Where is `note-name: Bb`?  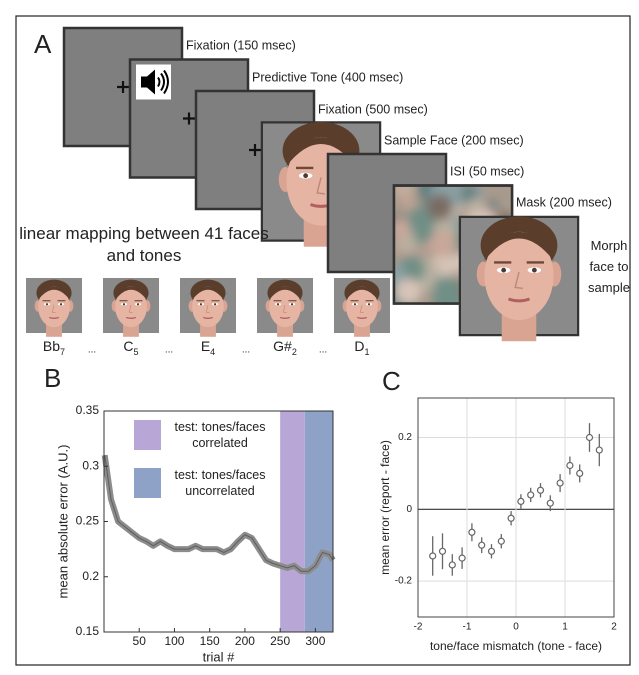
note-name: Bb is located at coordinates (51, 346).